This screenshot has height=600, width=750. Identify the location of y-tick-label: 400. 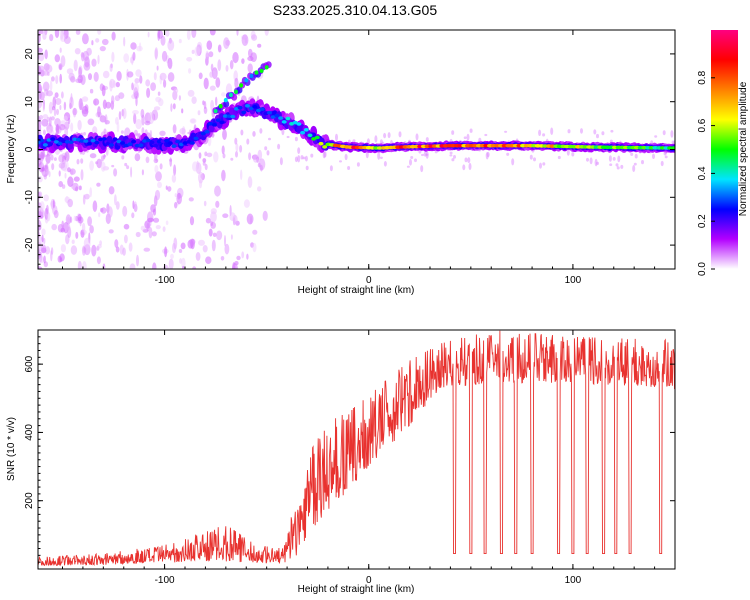
(29, 432).